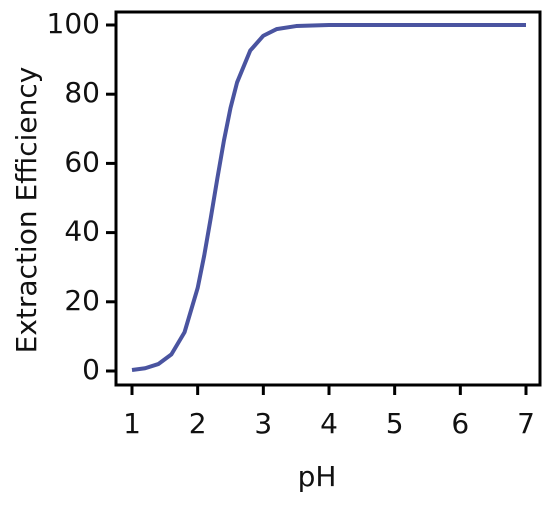  What do you see at coordinates (73, 23) in the screenshot?
I see `y-tick-label: 100` at bounding box center [73, 23].